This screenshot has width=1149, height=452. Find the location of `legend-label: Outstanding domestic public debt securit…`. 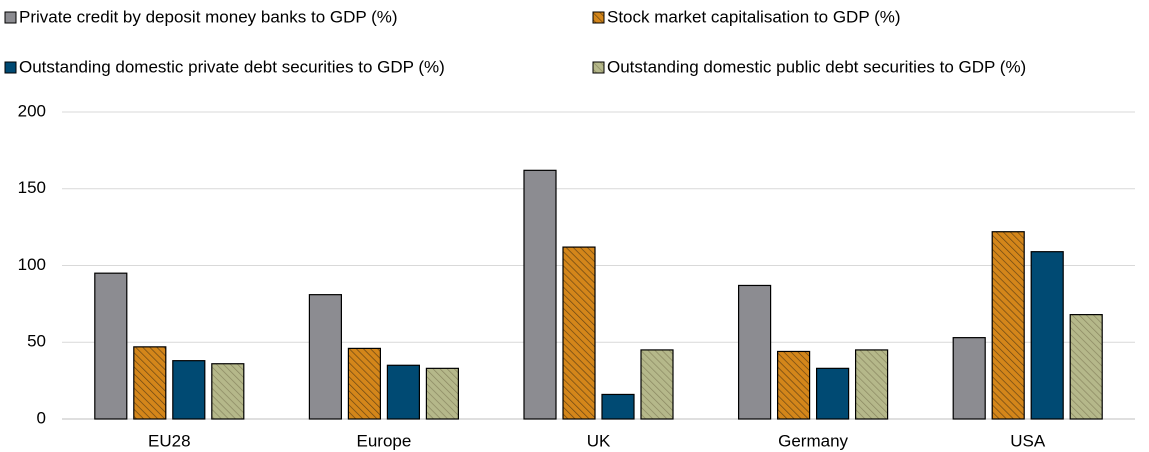

legend-label: Outstanding domestic public debt securit… is located at coordinates (816, 66).